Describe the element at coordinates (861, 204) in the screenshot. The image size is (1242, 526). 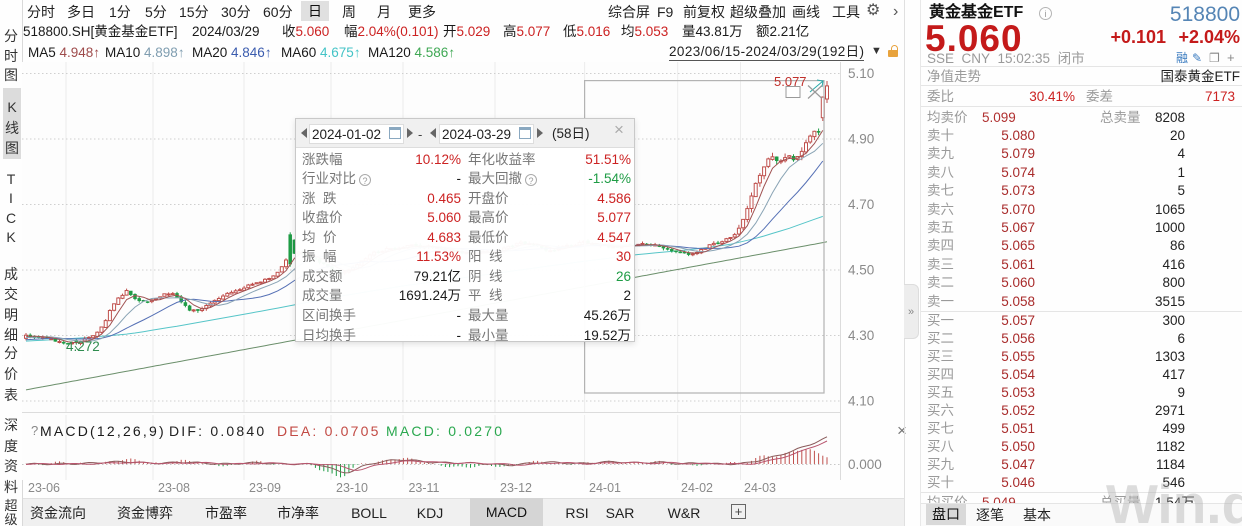
I see `svg-text: 4.70` at that location.